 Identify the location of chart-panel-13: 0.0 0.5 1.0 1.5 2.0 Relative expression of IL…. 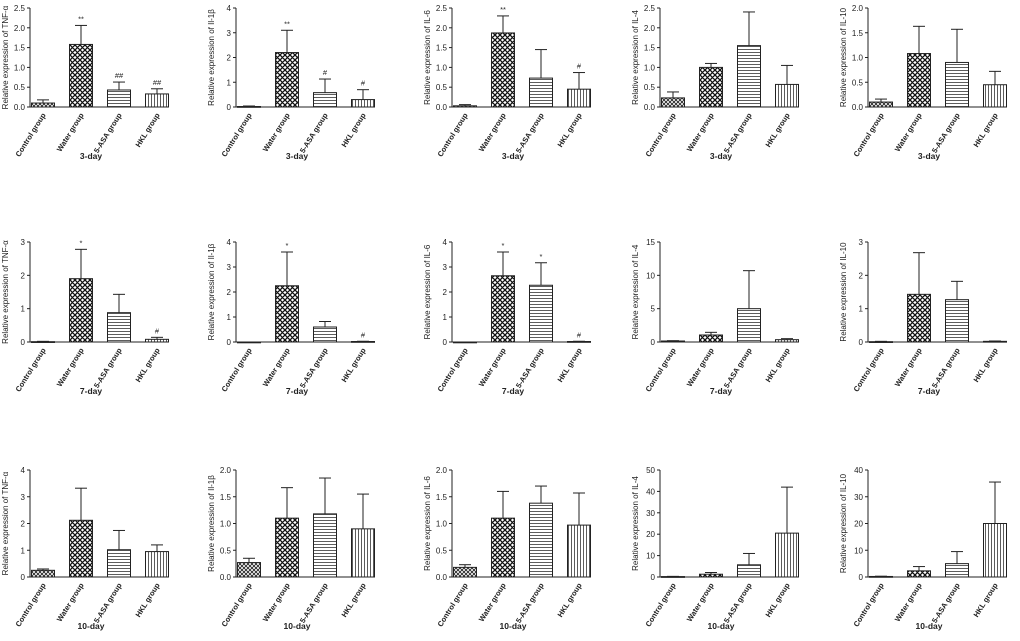
(507, 548).